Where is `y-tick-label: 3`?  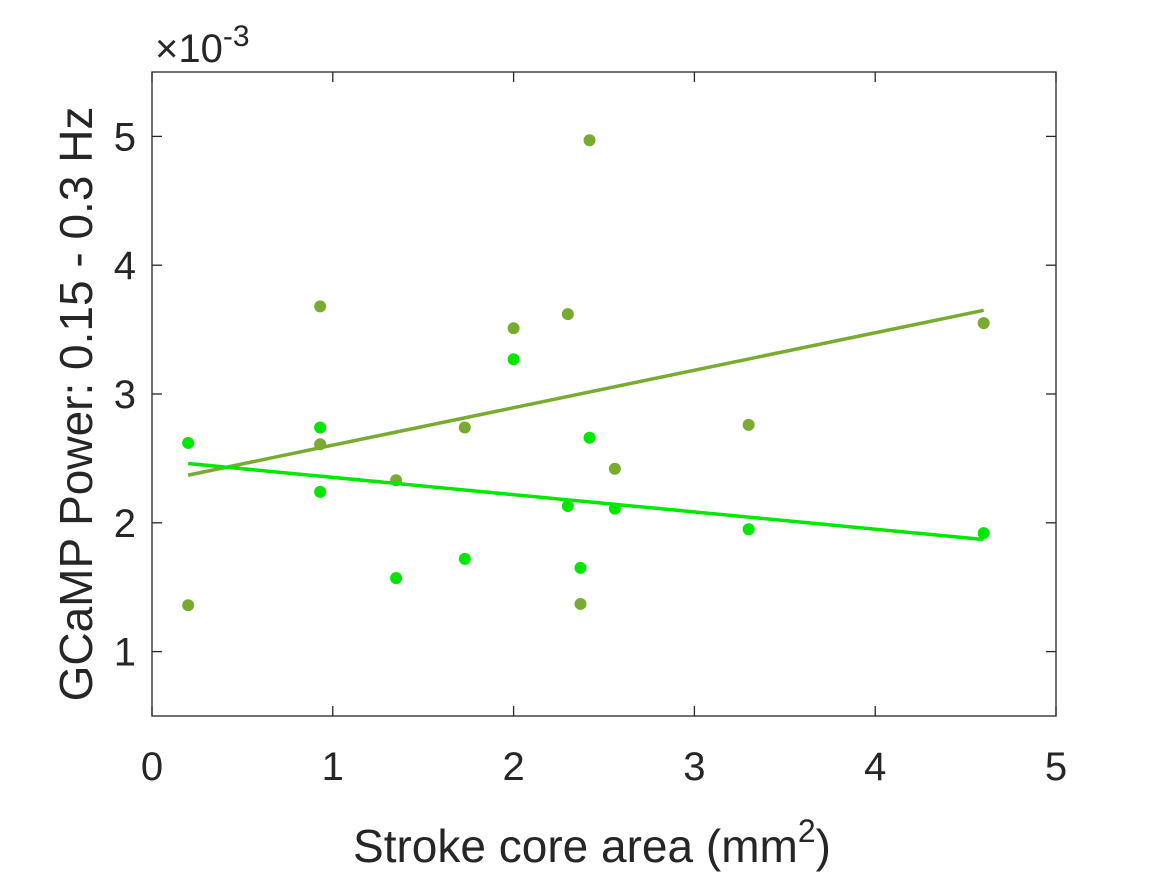 y-tick-label: 3 is located at coordinates (125, 395).